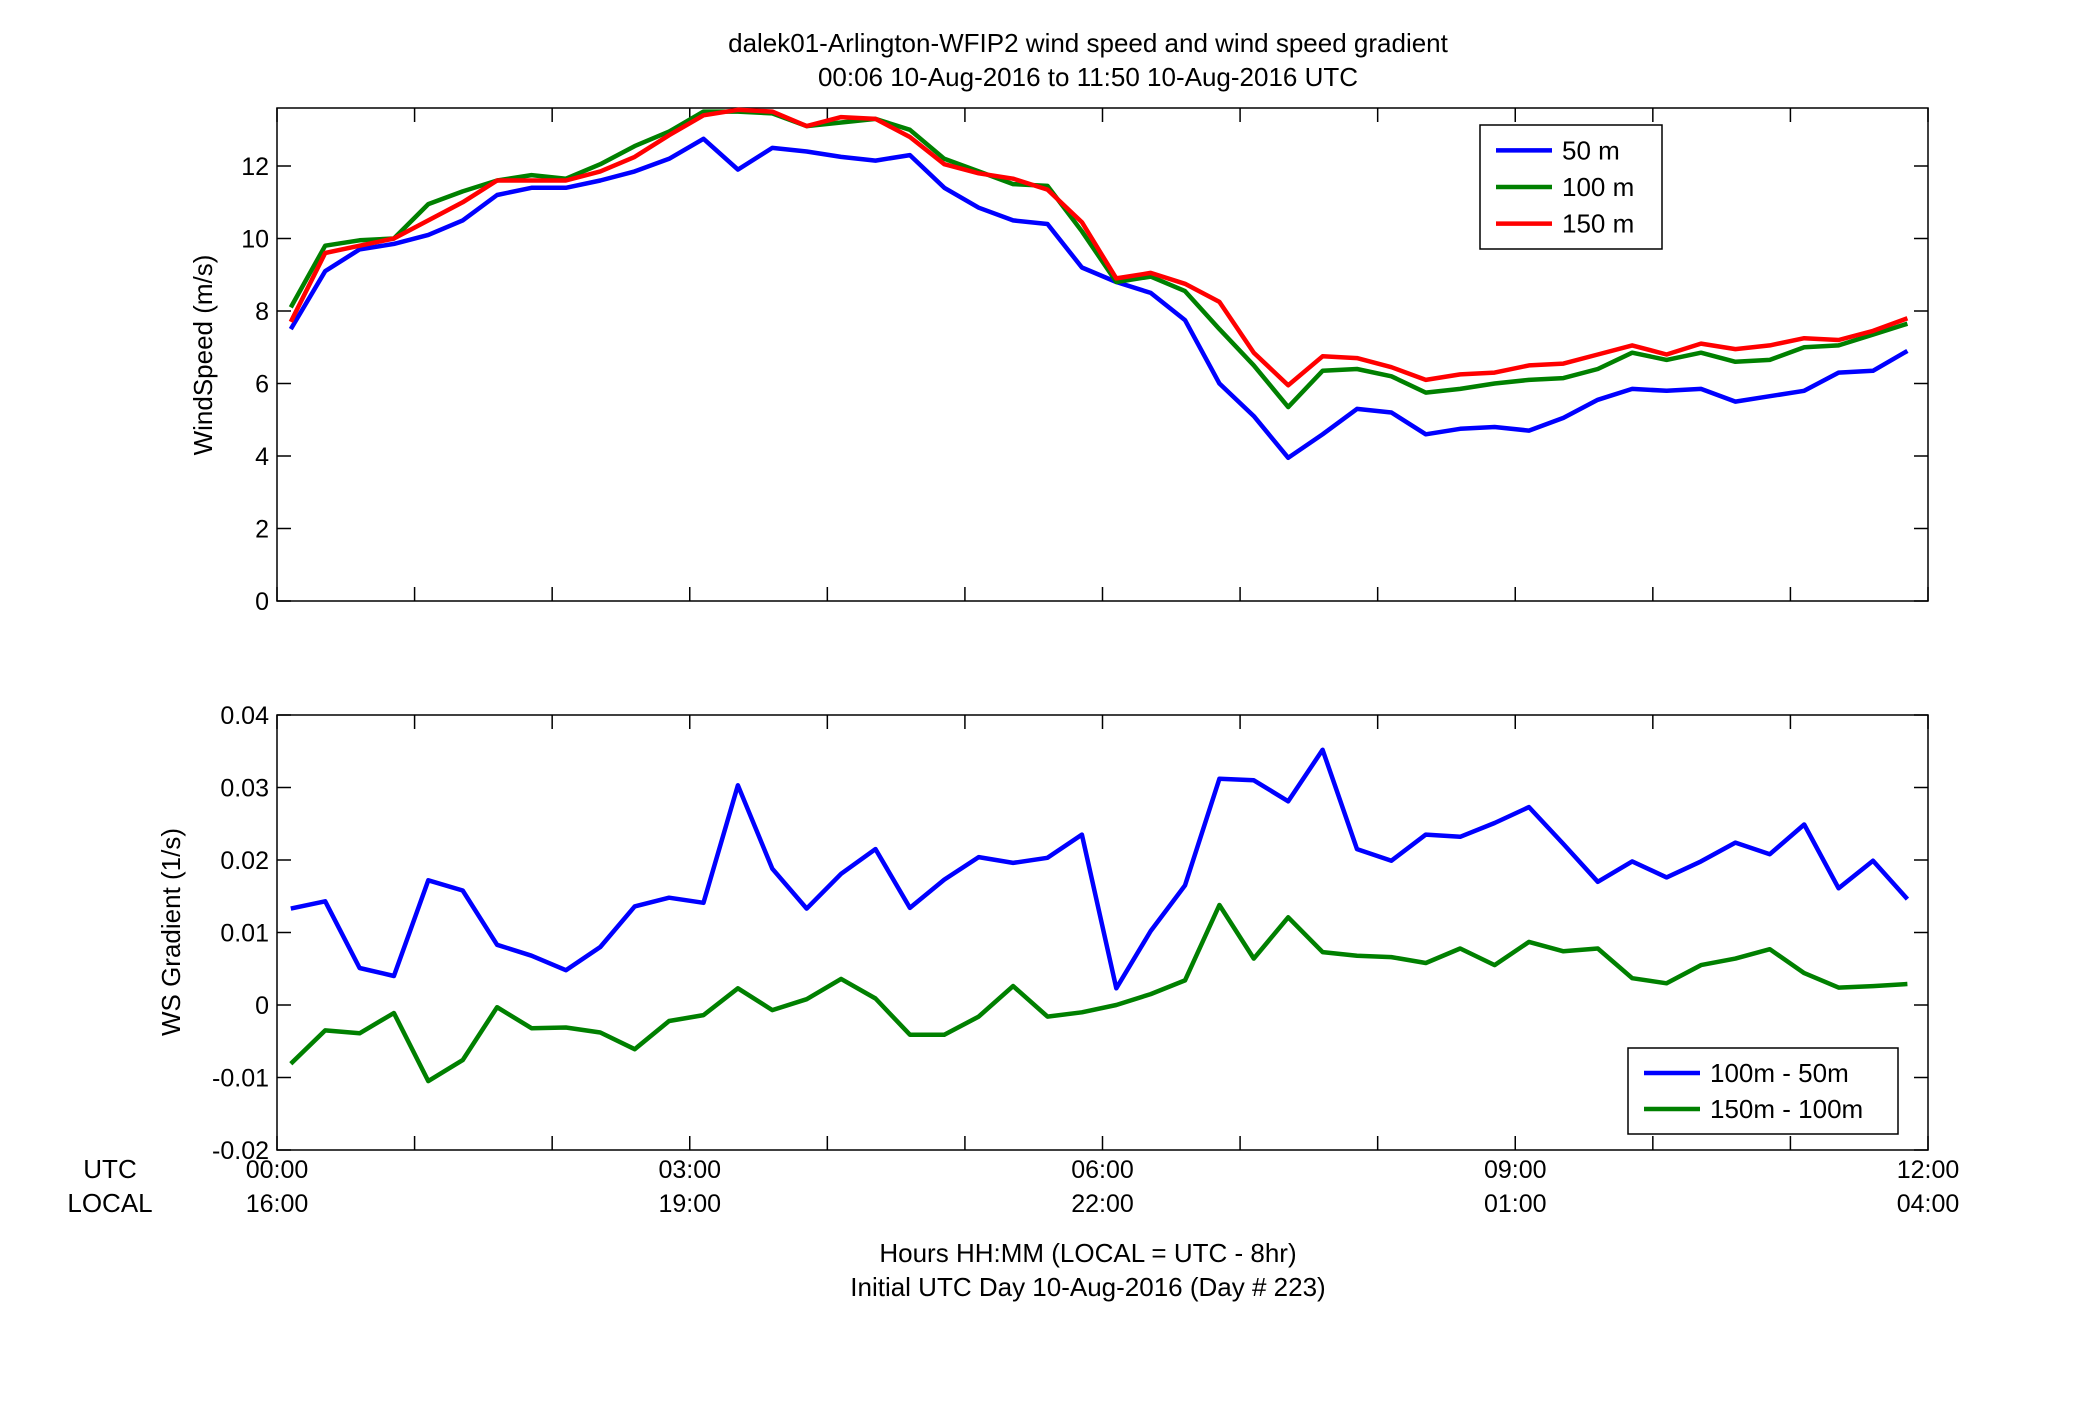  I want to click on windspeed-ytick-label: 12, so click(255, 167).